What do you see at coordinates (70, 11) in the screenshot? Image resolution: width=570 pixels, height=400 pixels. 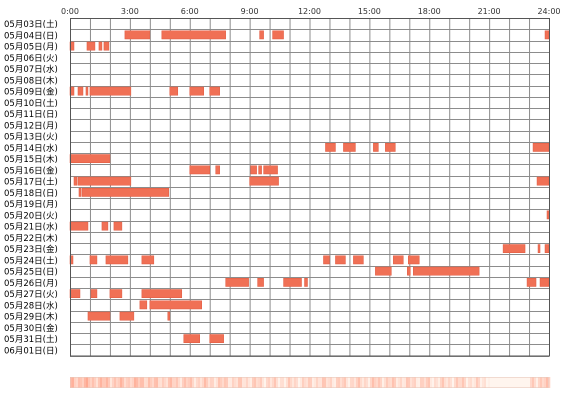 I see `x-tick-label: 0:00` at bounding box center [70, 11].